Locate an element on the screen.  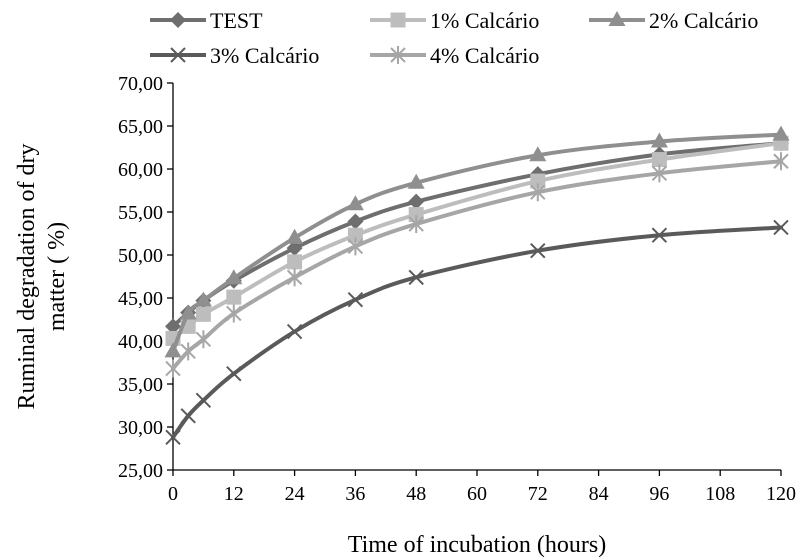
x-tick-label: 12 is located at coordinates (234, 494).